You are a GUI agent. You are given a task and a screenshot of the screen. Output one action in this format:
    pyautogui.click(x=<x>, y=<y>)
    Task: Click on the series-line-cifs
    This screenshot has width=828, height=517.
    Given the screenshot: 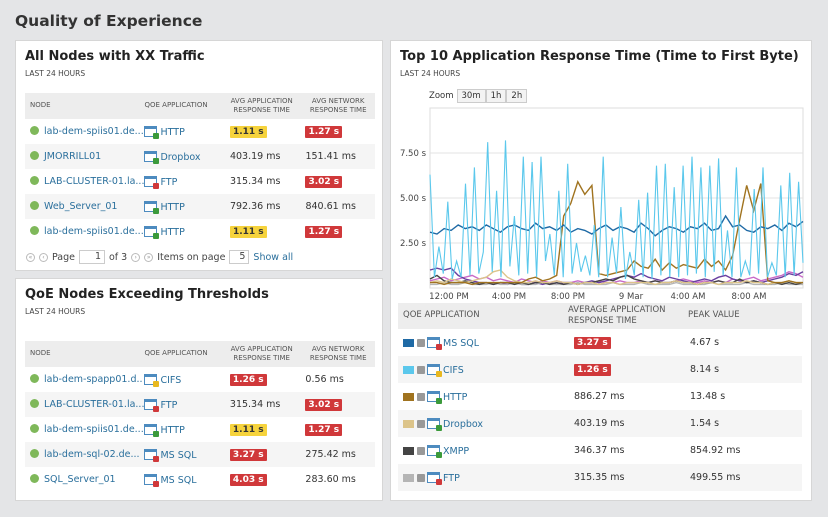 What is the action you would take?
    pyautogui.click(x=616, y=210)
    